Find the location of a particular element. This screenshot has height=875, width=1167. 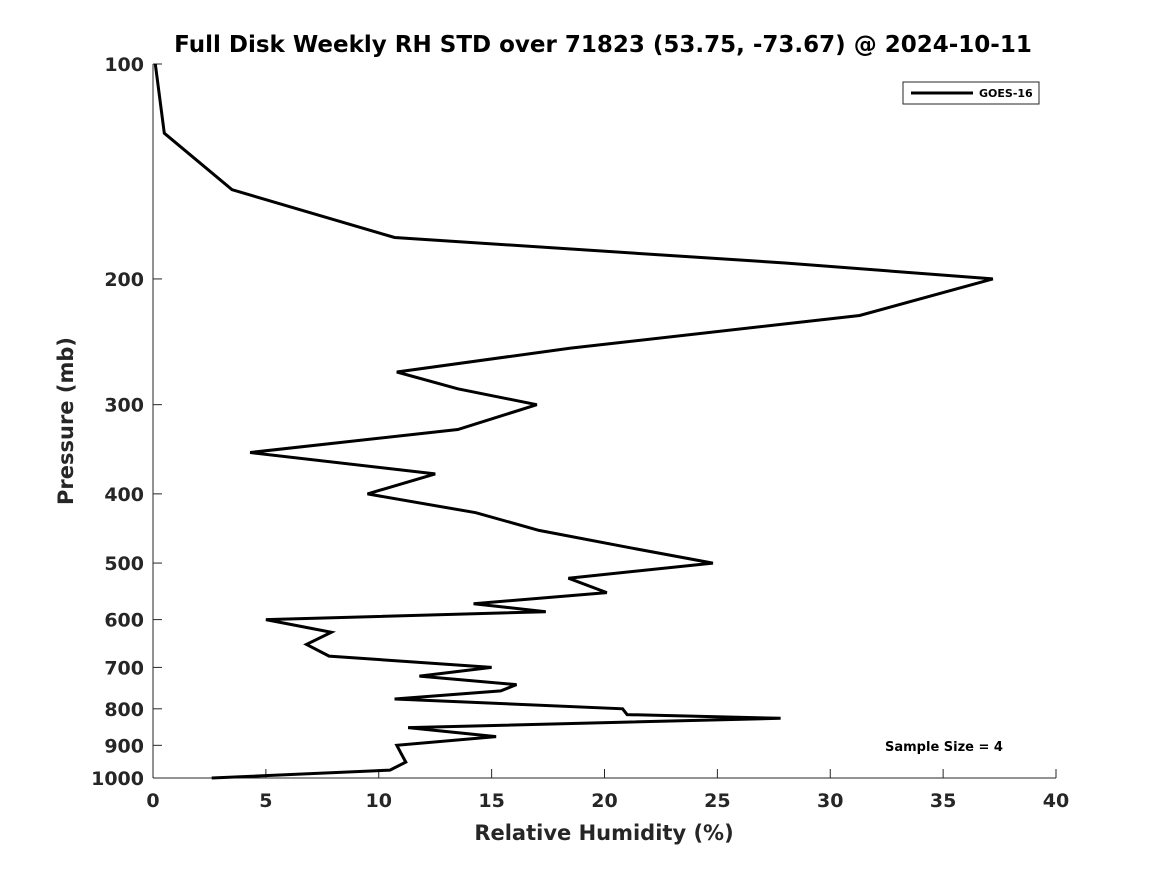

sample-size-annotation: Sample Size = 4 is located at coordinates (944, 747).